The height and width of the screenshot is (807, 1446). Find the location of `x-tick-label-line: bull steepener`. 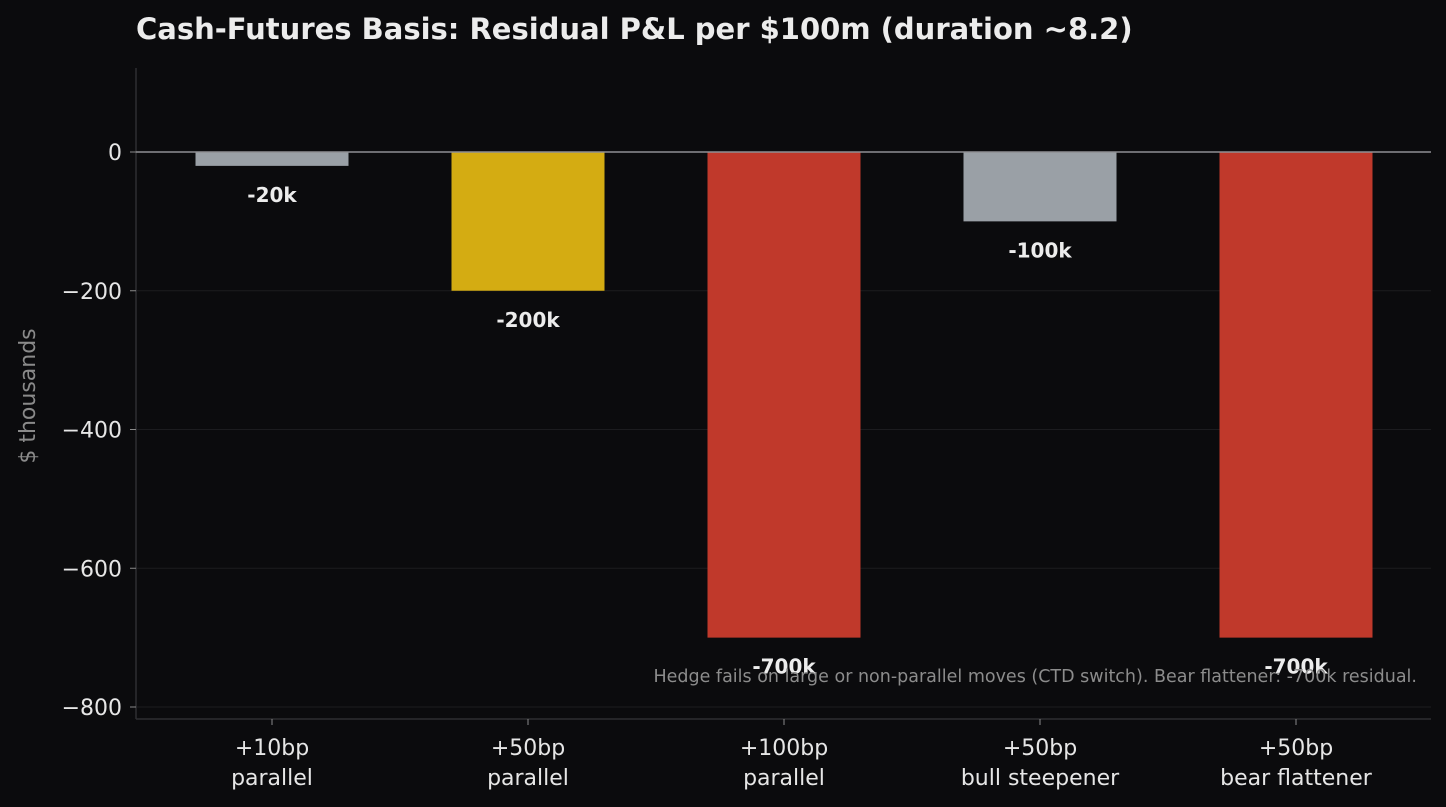

x-tick-label-line: bull steepener is located at coordinates (1040, 778).